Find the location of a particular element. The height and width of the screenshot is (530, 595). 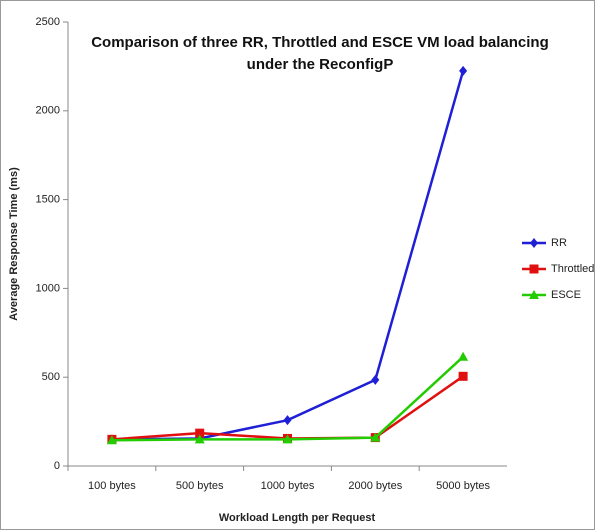

legend-label: Throttled is located at coordinates (572, 269).